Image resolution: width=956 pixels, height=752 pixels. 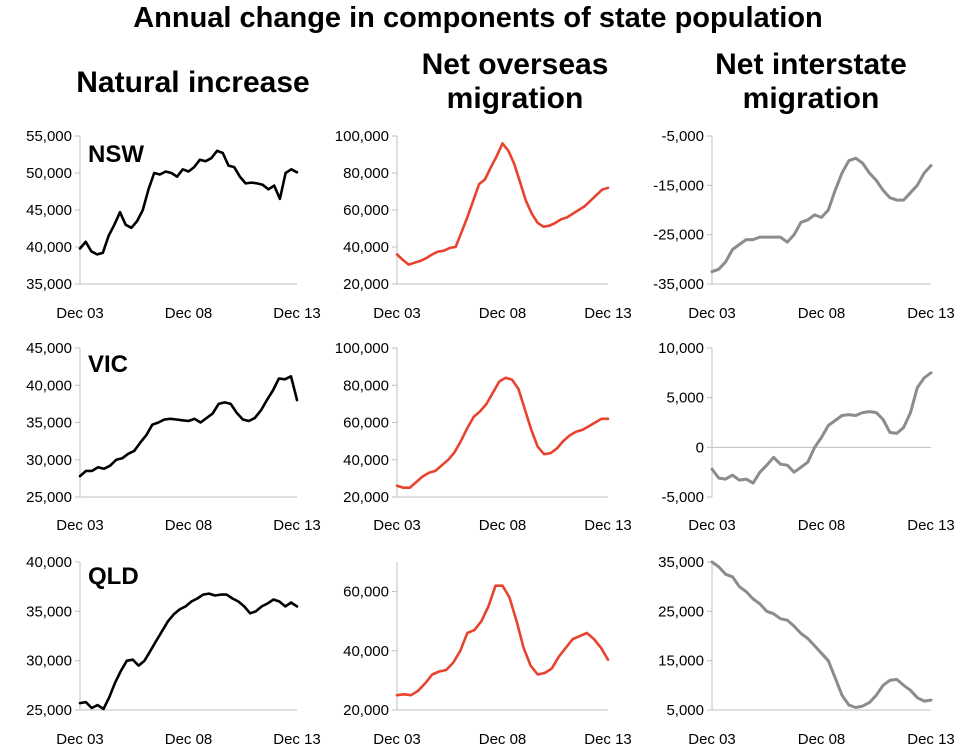 I want to click on column-header-net-interstate-migration: Net interstate migration, so click(x=811, y=81).